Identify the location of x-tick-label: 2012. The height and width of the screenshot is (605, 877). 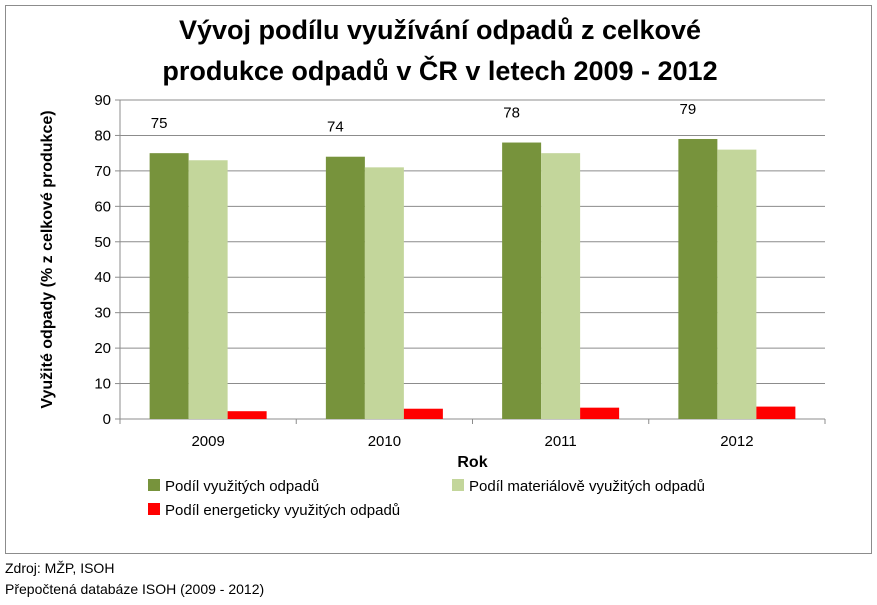
(736, 441).